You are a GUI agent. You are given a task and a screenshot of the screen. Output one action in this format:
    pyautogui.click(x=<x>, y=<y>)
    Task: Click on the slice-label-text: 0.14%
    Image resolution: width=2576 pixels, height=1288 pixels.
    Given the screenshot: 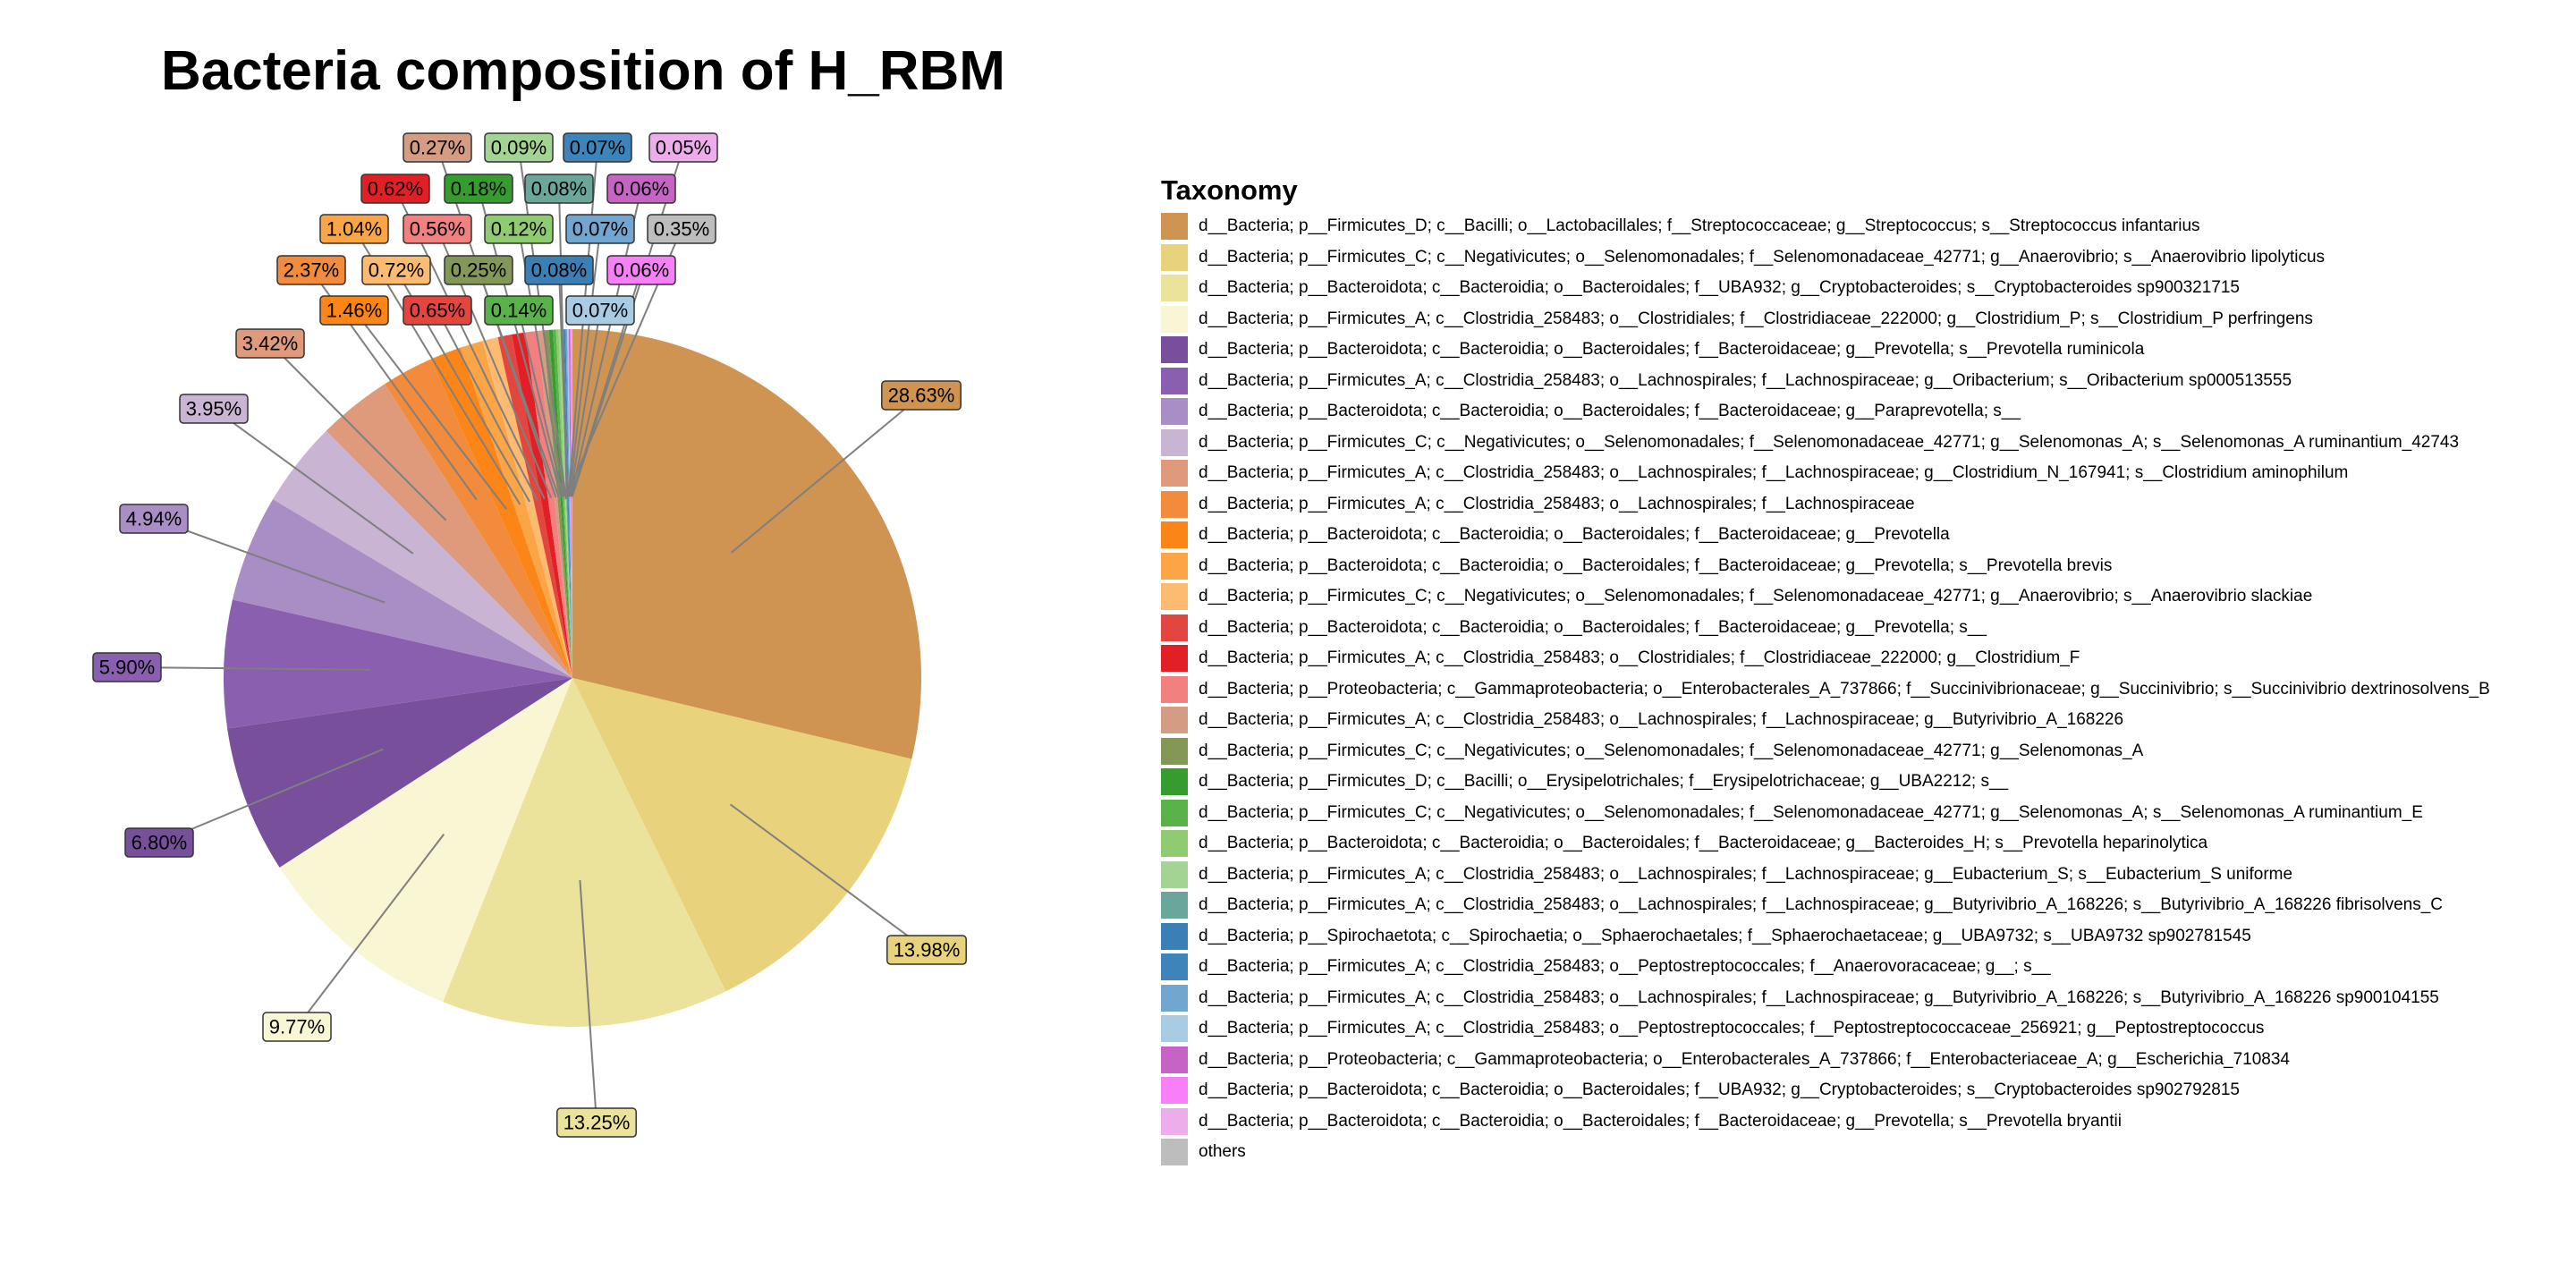 What is the action you would take?
    pyautogui.click(x=519, y=311)
    